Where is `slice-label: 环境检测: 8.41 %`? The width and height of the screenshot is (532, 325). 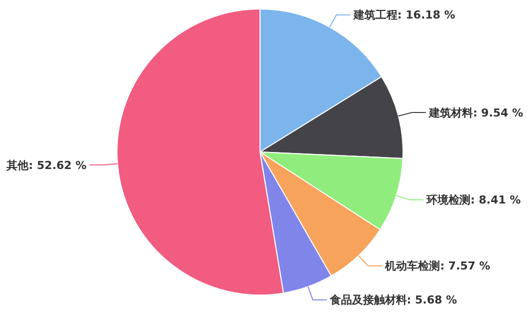 slice-label: 环境检测: 8.41 % is located at coordinates (473, 200).